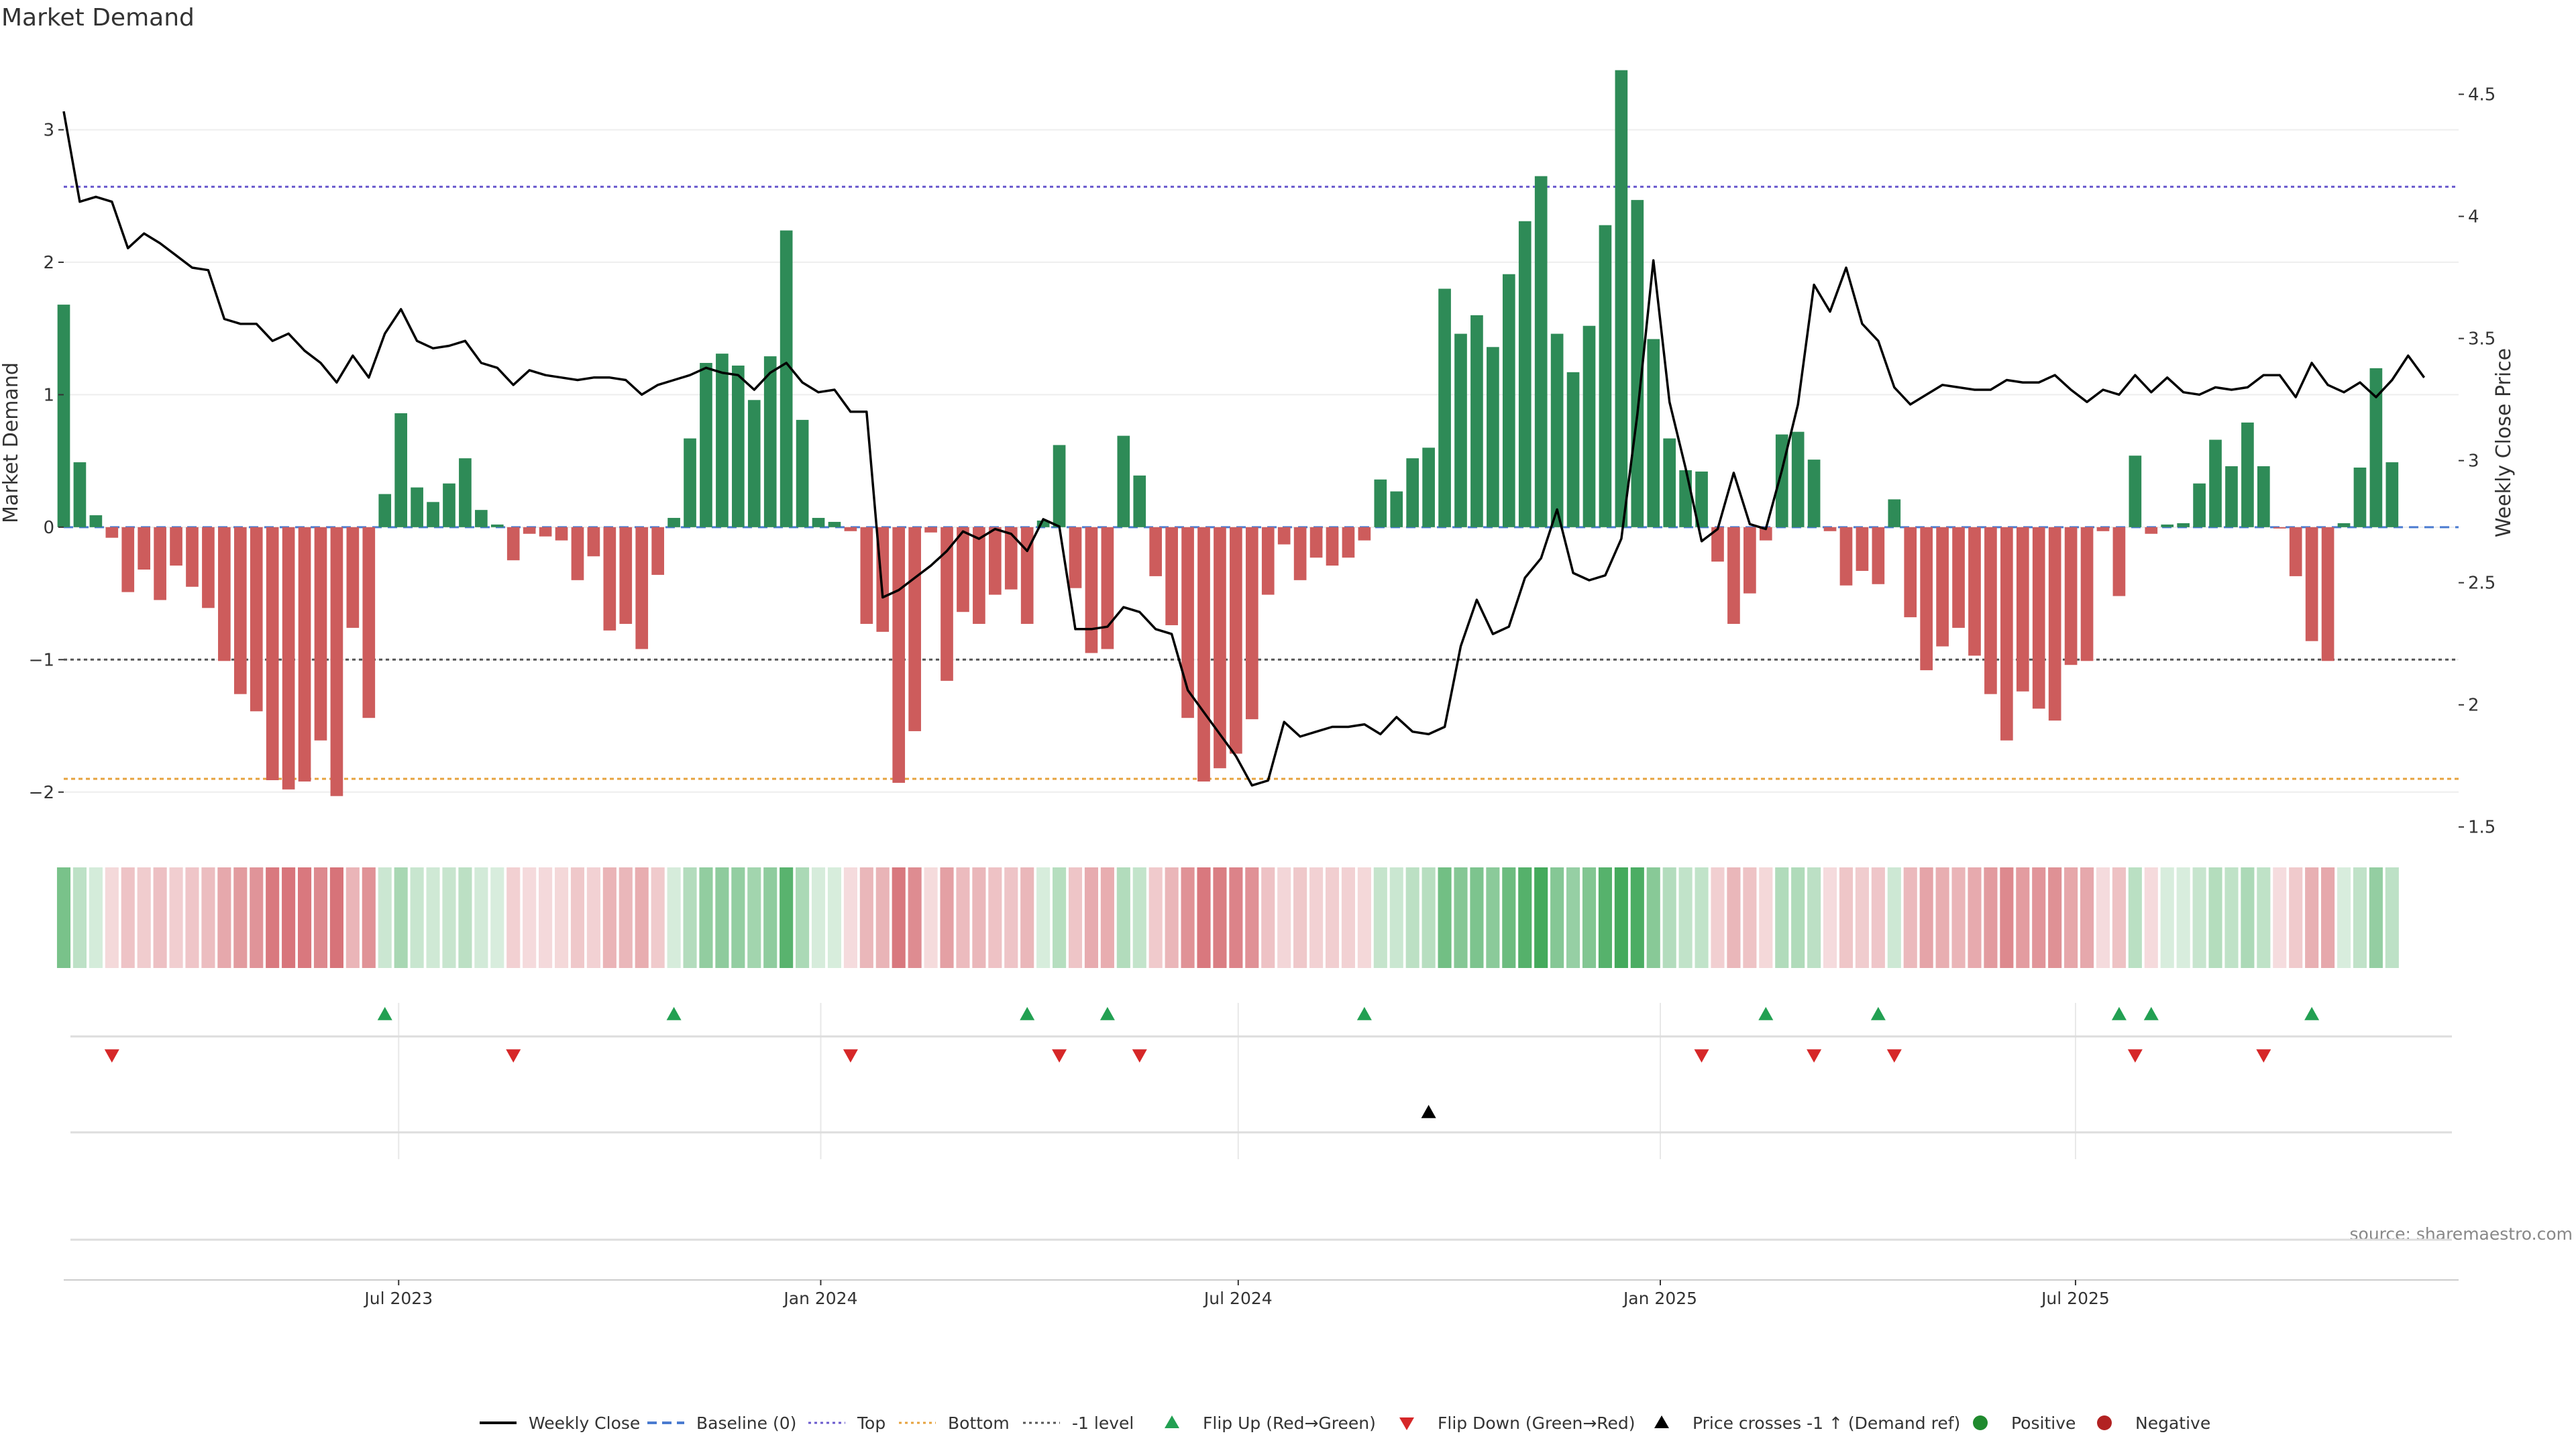 This screenshot has height=1449, width=2576. Describe the element at coordinates (2172, 1423) in the screenshot. I see `legend-label: Negative` at that location.